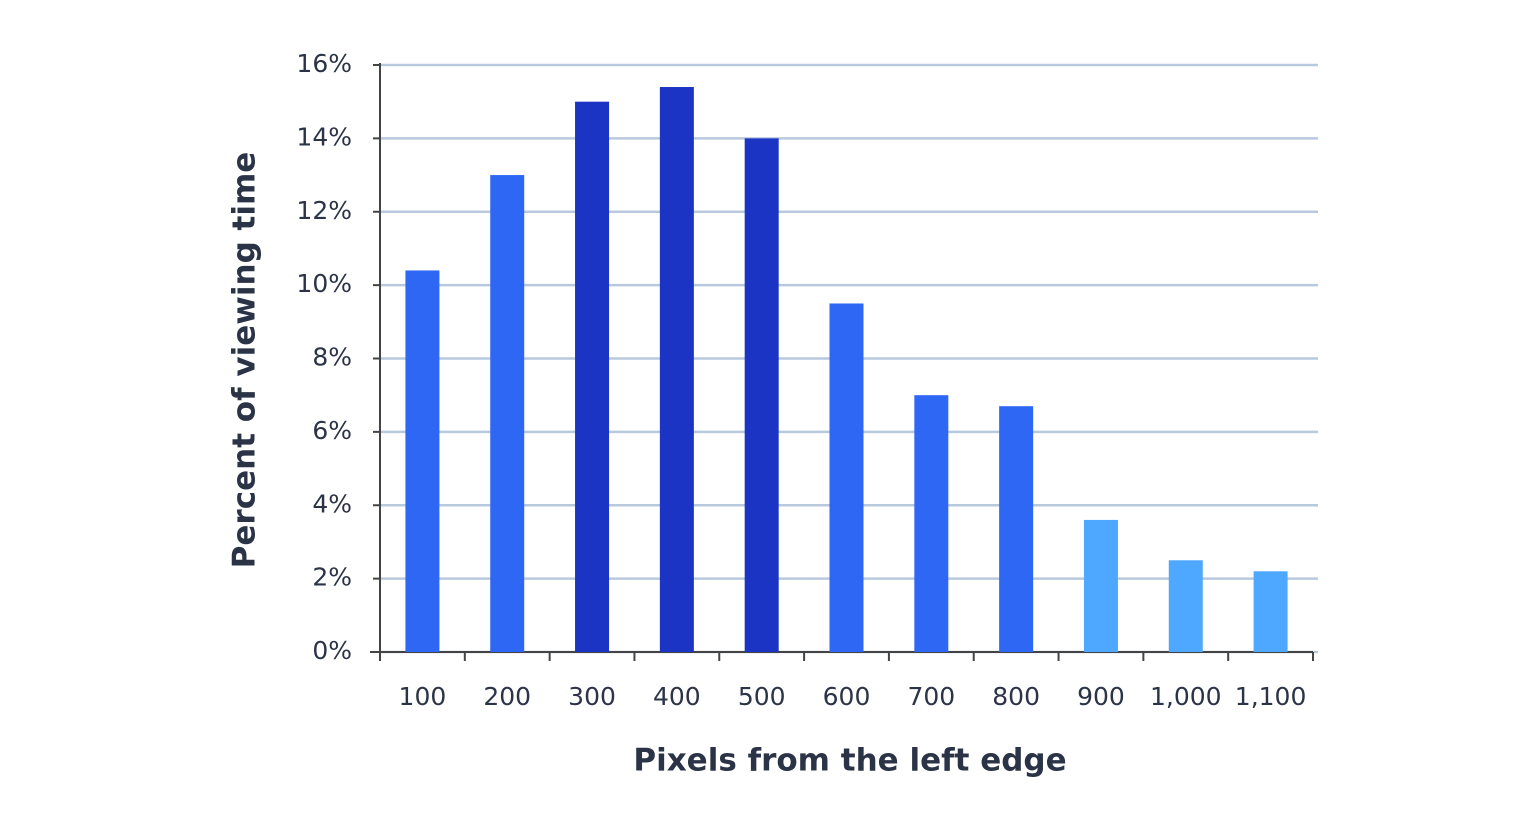 The height and width of the screenshot is (819, 1540). What do you see at coordinates (677, 696) in the screenshot?
I see `x-tick-label: 400` at bounding box center [677, 696].